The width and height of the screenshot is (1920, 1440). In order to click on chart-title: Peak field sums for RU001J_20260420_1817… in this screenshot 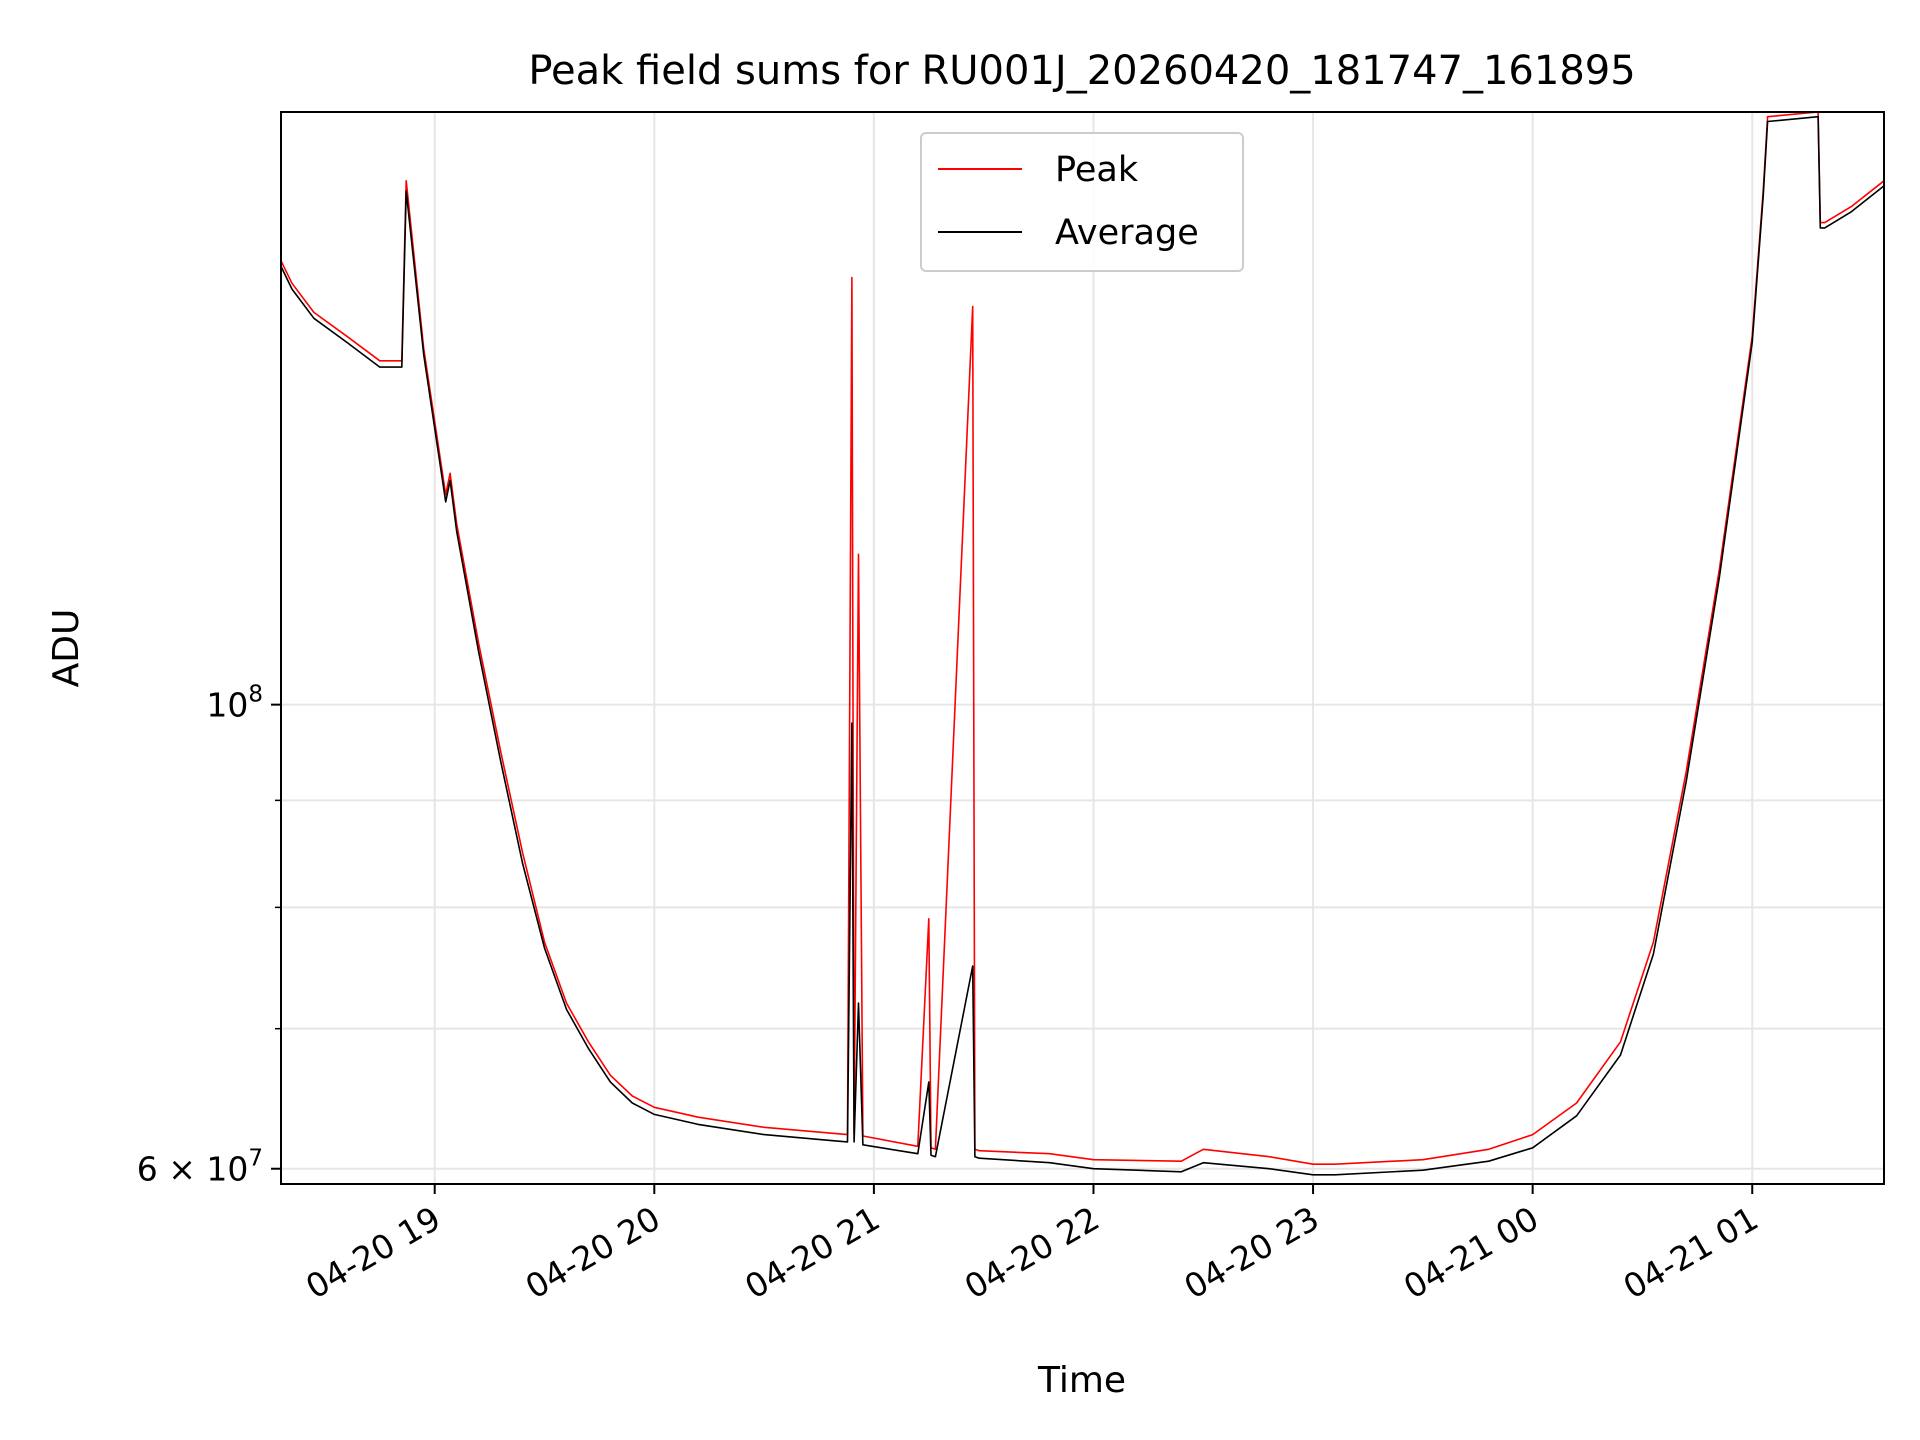, I will do `click(1081, 71)`.